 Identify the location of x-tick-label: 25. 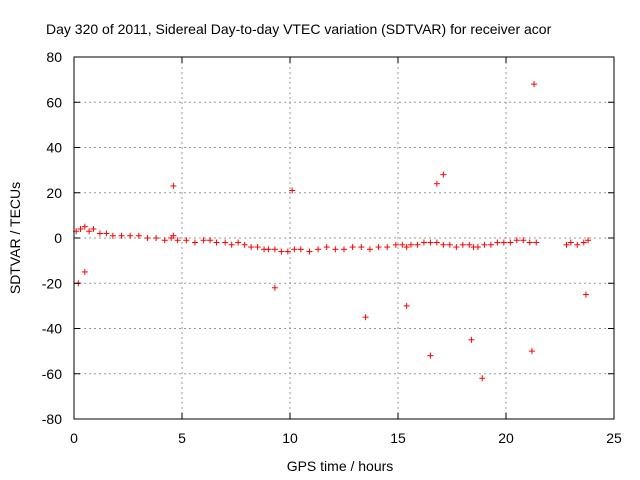
(614, 438).